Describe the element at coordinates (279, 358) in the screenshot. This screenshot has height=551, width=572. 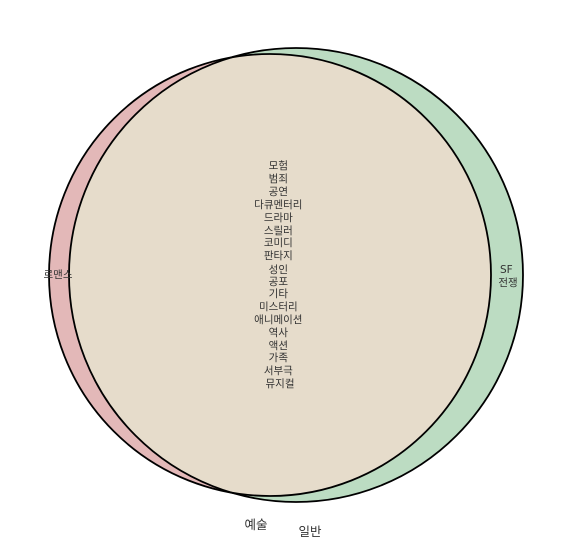
I see `region-intersection-item: 가족` at that location.